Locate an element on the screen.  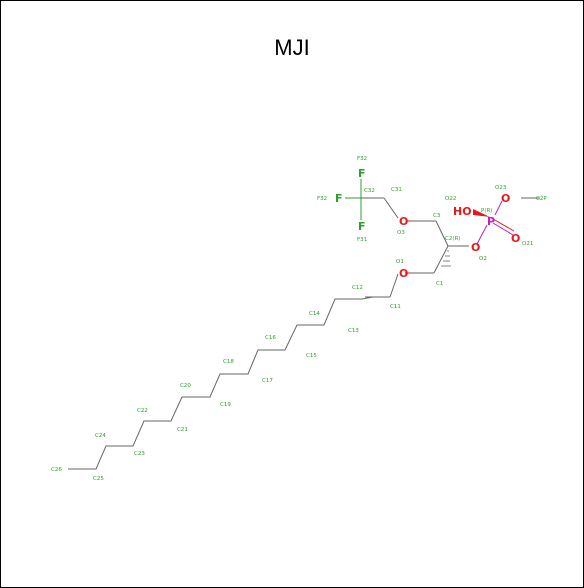
atom-label: C25 is located at coordinates (98, 479).